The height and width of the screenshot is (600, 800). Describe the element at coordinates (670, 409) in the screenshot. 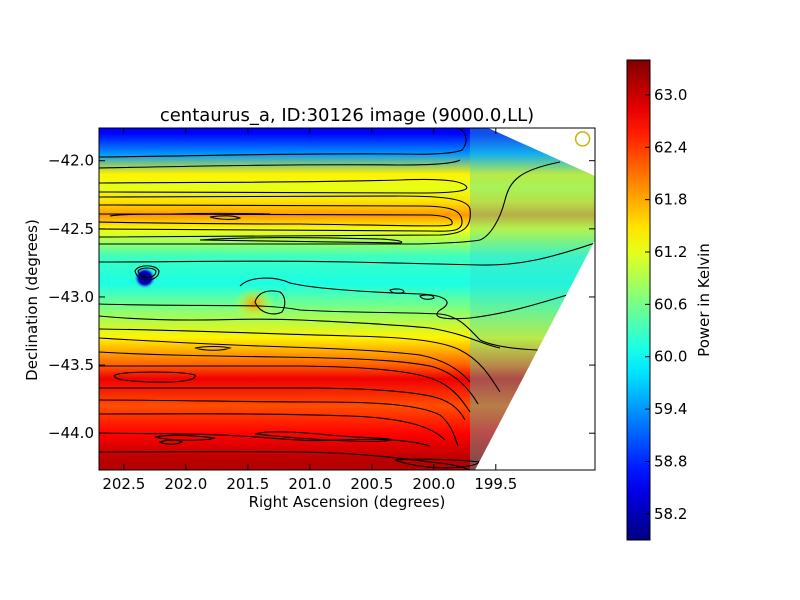

I see `colorbar-tick-label: 59.4` at that location.